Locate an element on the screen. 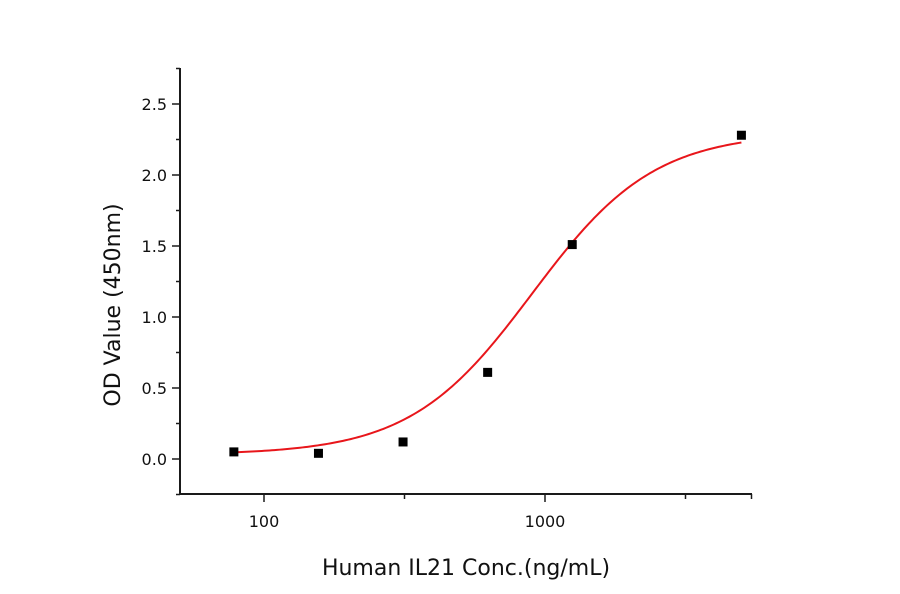 The image size is (900, 594). y-tick-label: 0.0 is located at coordinates (154, 459).